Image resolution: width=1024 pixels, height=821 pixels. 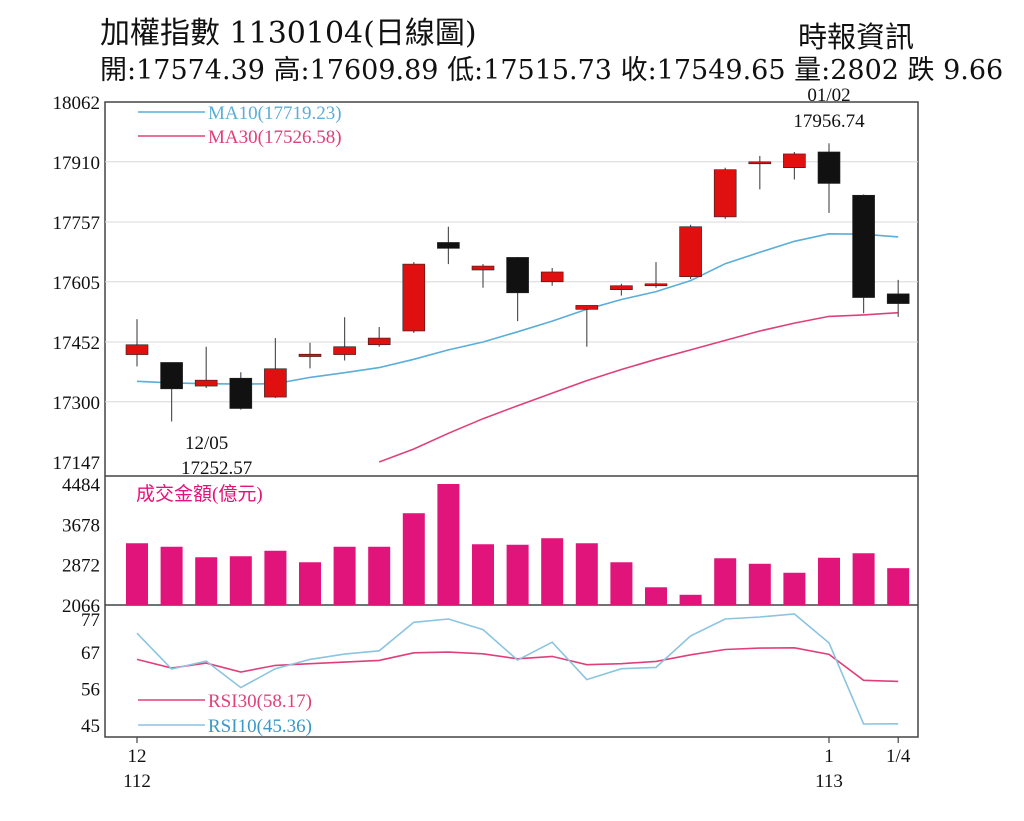 I want to click on rsi-y-tick: 77, so click(x=90, y=620).